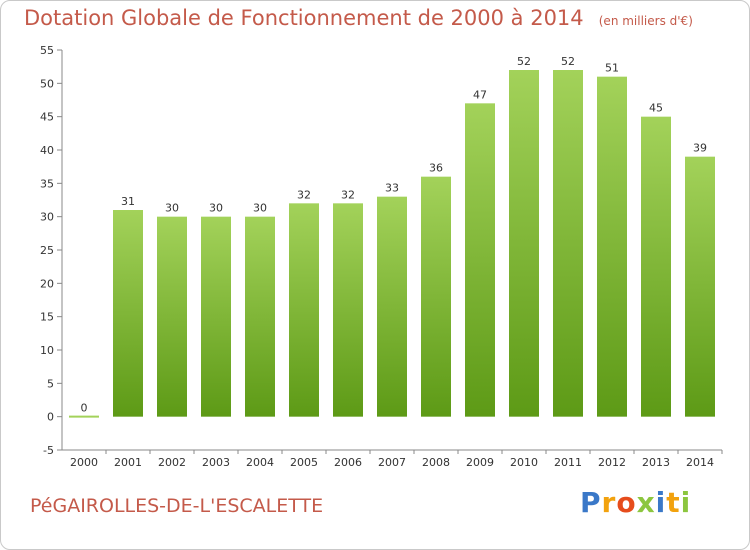  Describe the element at coordinates (436, 462) in the screenshot. I see `x-tick-label: 2008` at that location.